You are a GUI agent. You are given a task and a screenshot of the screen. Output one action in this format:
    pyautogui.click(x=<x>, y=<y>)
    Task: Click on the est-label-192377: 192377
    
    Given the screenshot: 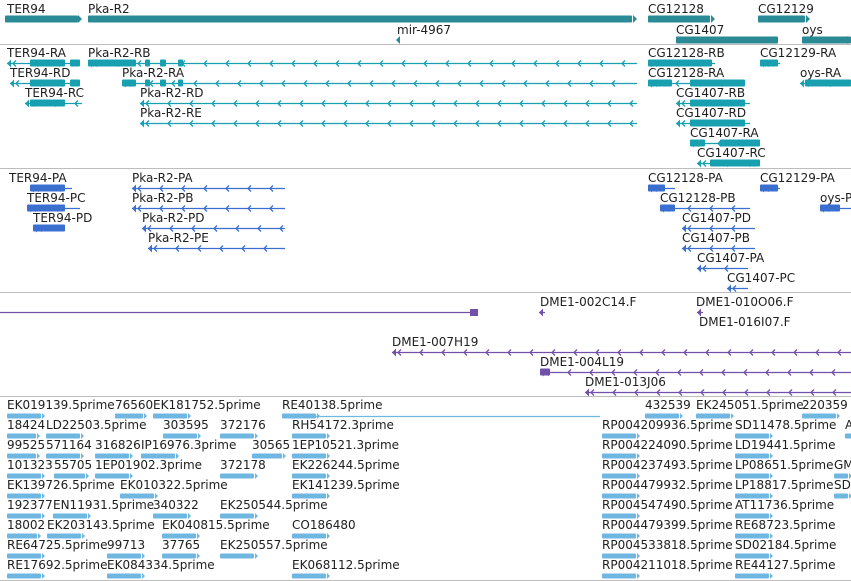 What is the action you would take?
    pyautogui.click(x=30, y=505)
    